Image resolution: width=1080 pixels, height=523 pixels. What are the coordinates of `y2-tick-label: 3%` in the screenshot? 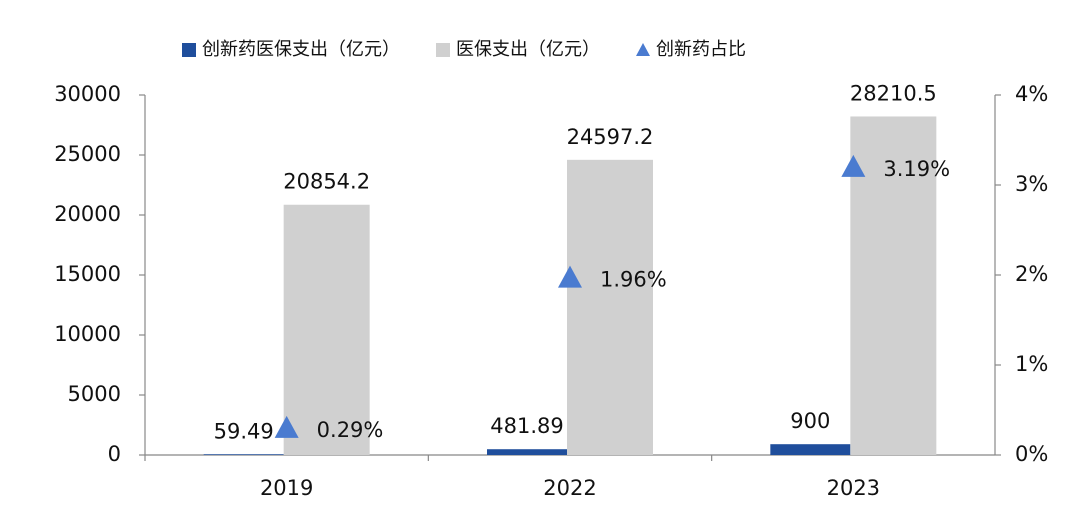 It's located at (1031, 184).